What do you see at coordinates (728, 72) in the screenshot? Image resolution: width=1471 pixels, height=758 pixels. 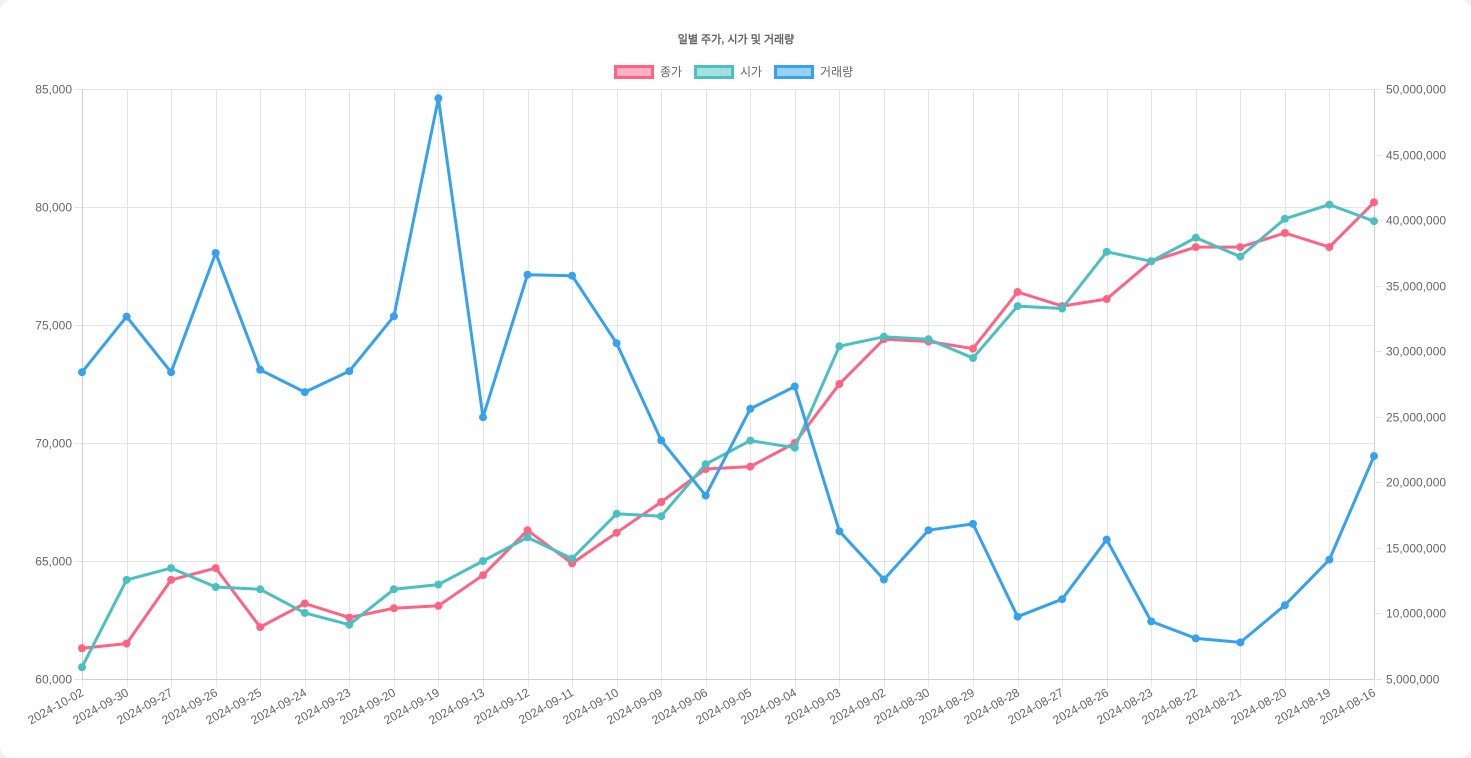 I see `legend-item-1: 시가` at bounding box center [728, 72].